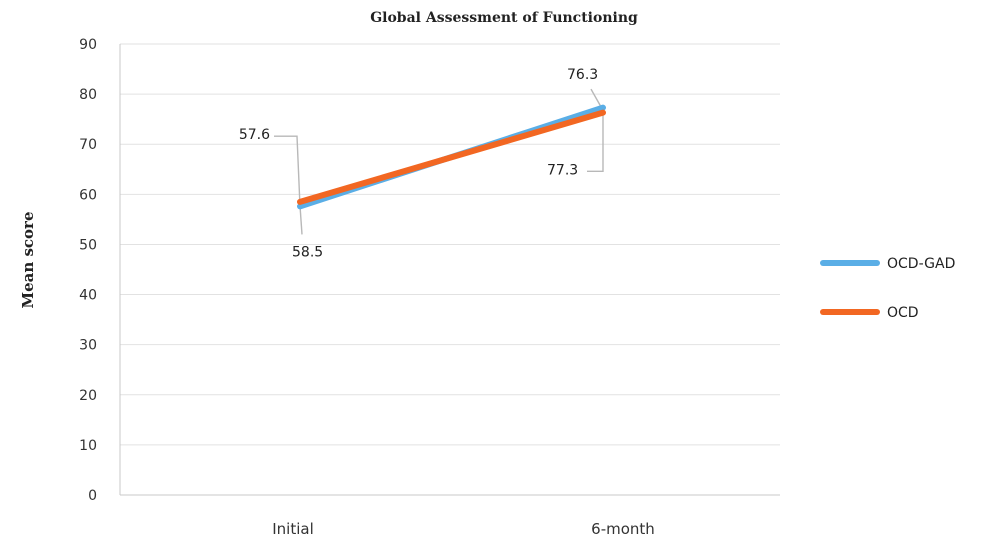  I want to click on legend-label: OCD-GAD, so click(921, 264).